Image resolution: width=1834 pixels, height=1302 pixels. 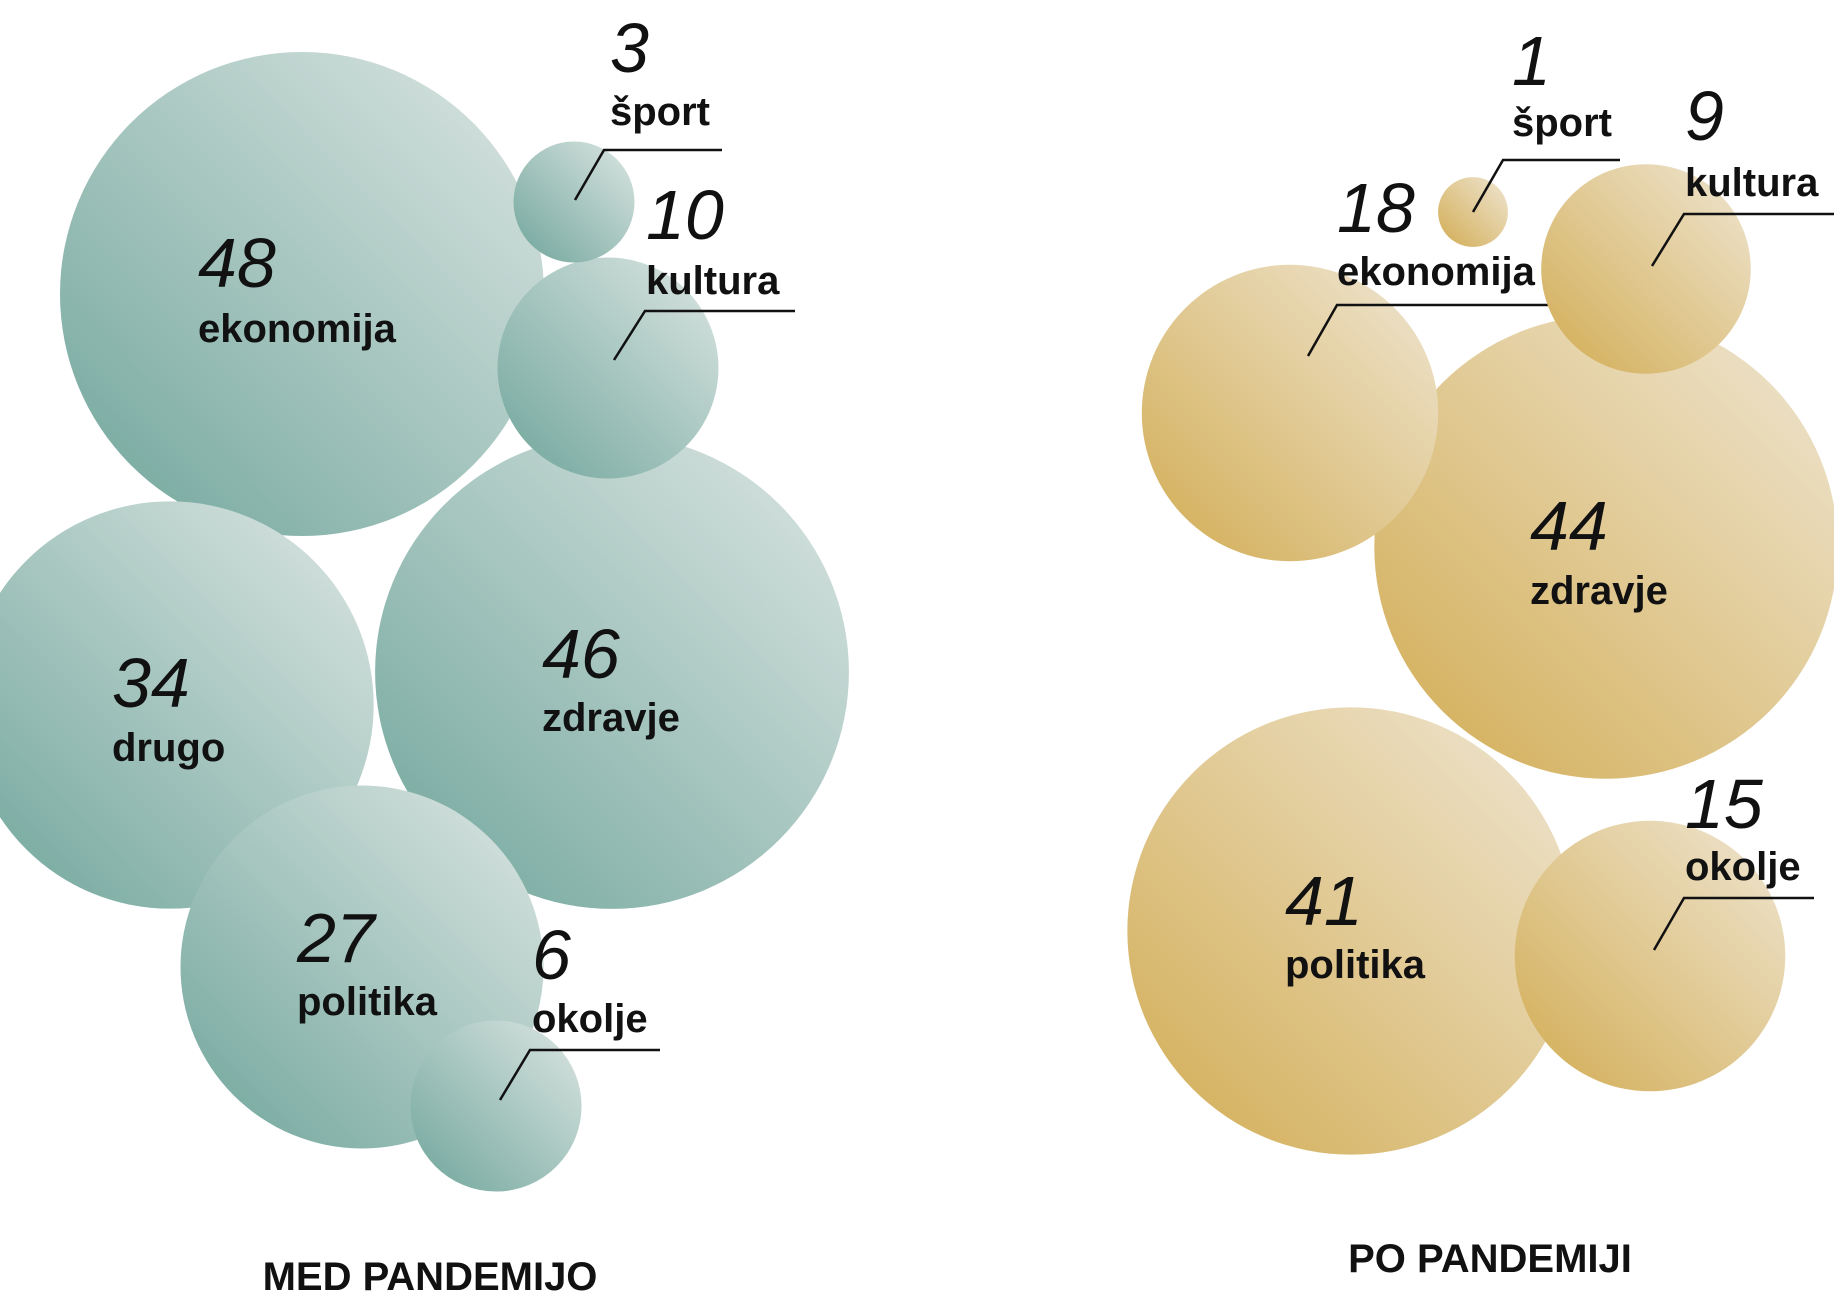 What do you see at coordinates (151, 683) in the screenshot?
I see `value-label-drugo: 34` at bounding box center [151, 683].